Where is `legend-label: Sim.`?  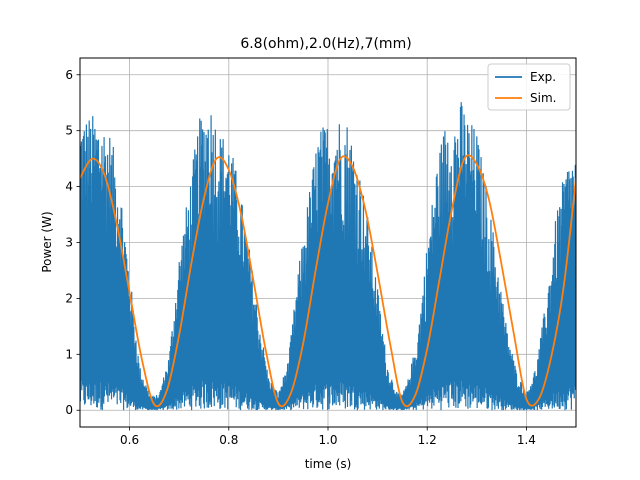
legend-label: Sim. is located at coordinates (543, 98).